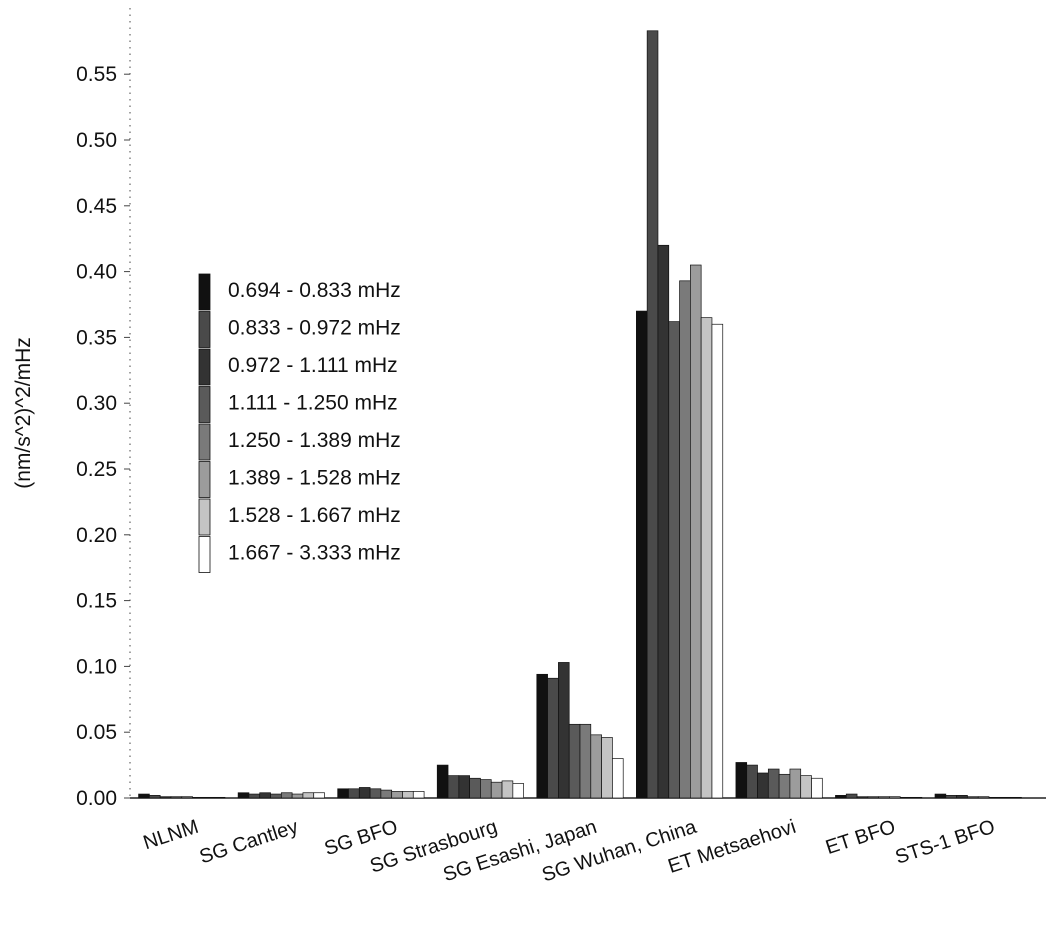  What do you see at coordinates (23, 413) in the screenshot?
I see `y-axis-title: (nm/s^2)^2/mHz` at bounding box center [23, 413].